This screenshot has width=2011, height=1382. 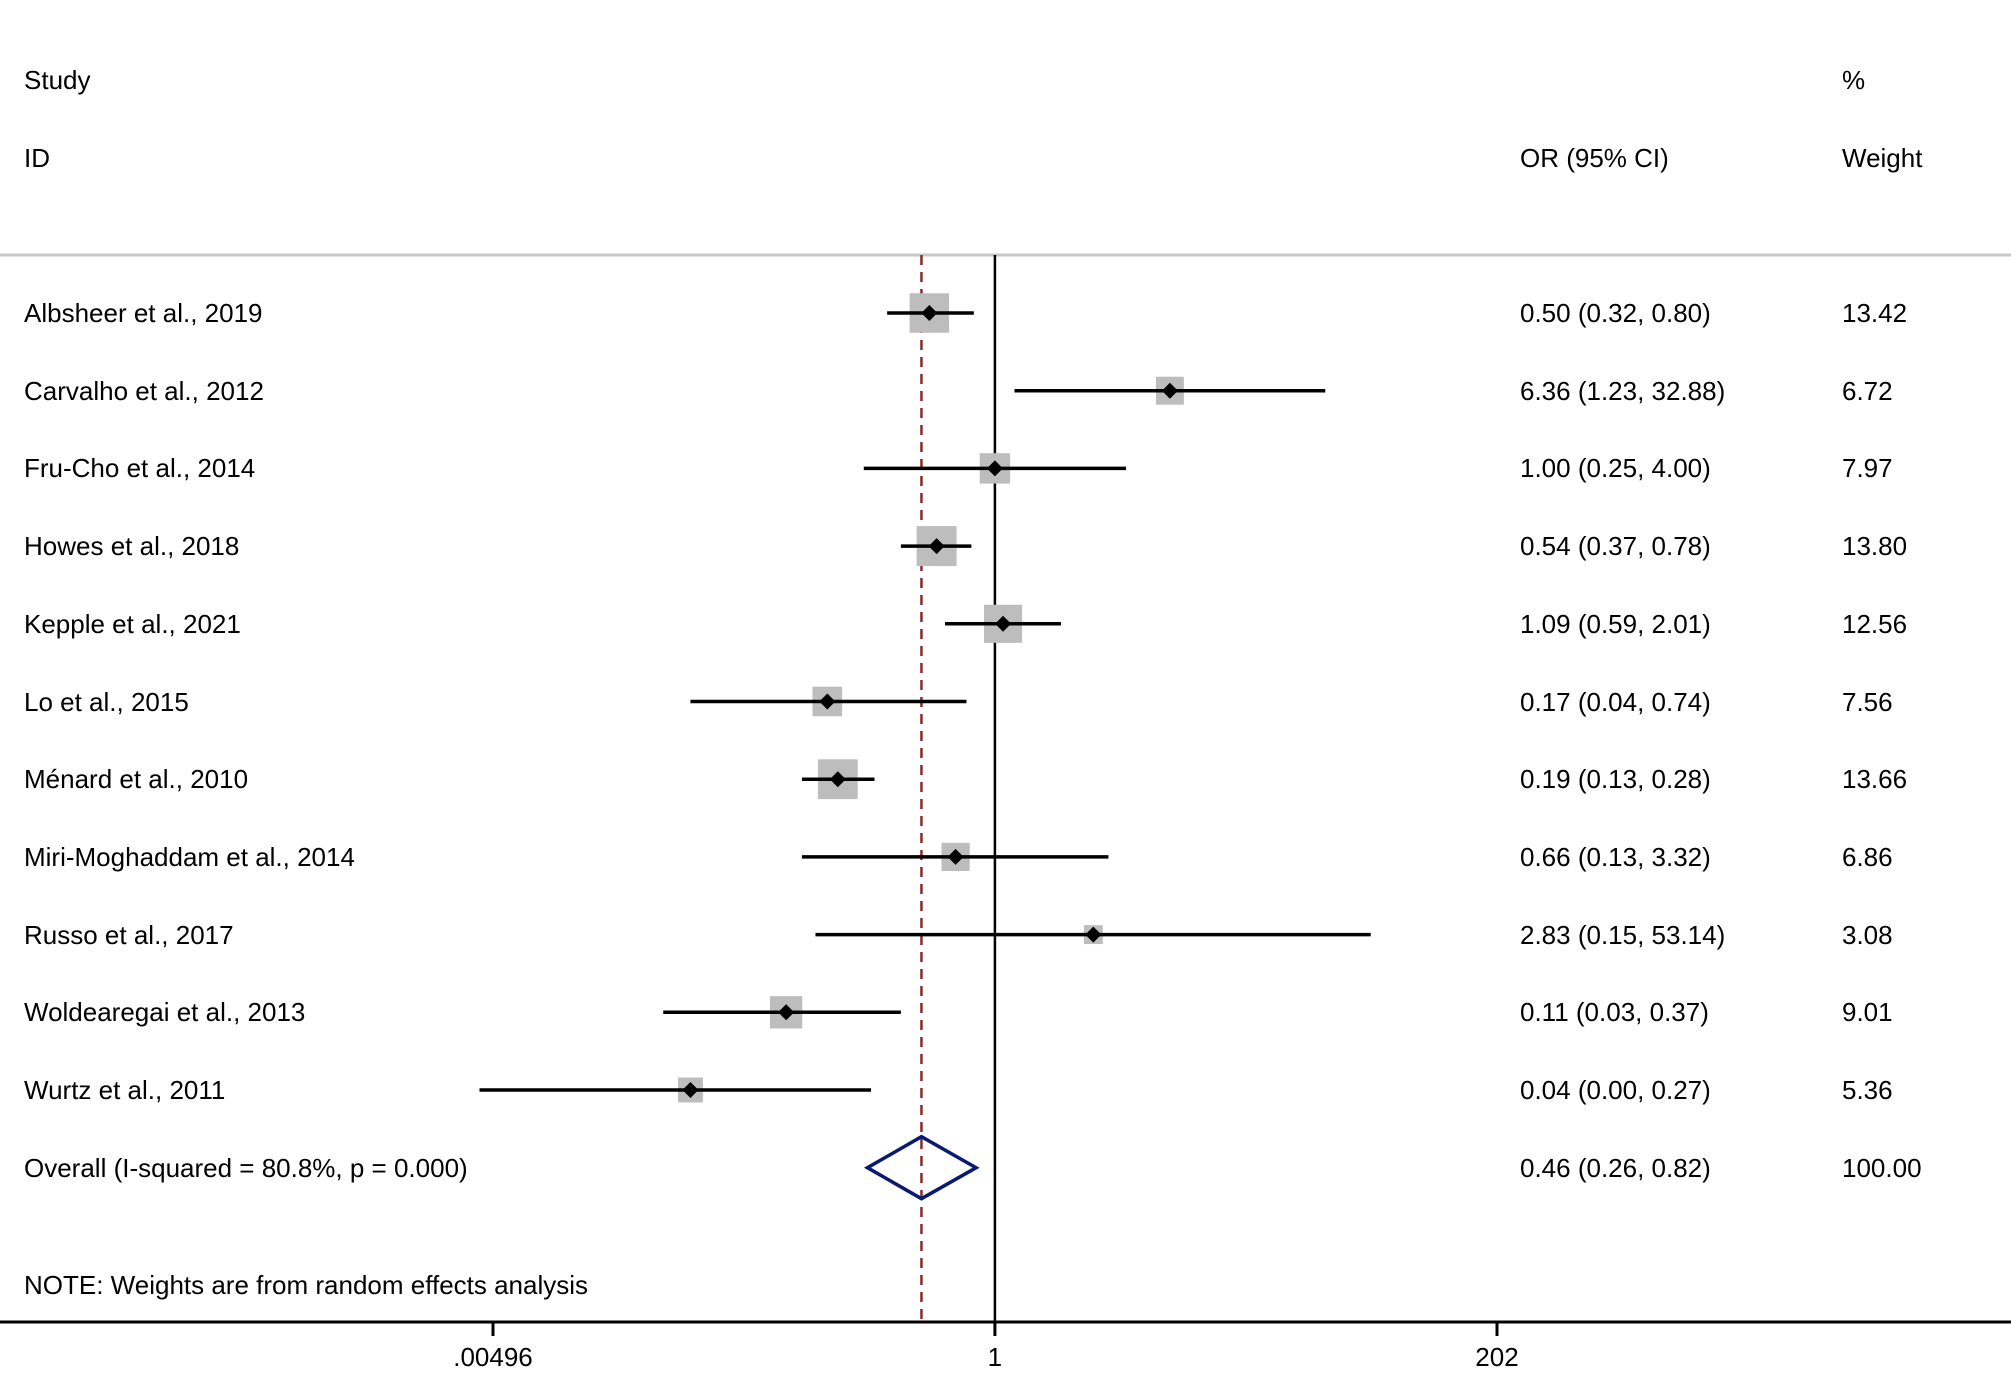 What do you see at coordinates (1882, 1168) in the screenshot?
I see `overall-weight: 100.00` at bounding box center [1882, 1168].